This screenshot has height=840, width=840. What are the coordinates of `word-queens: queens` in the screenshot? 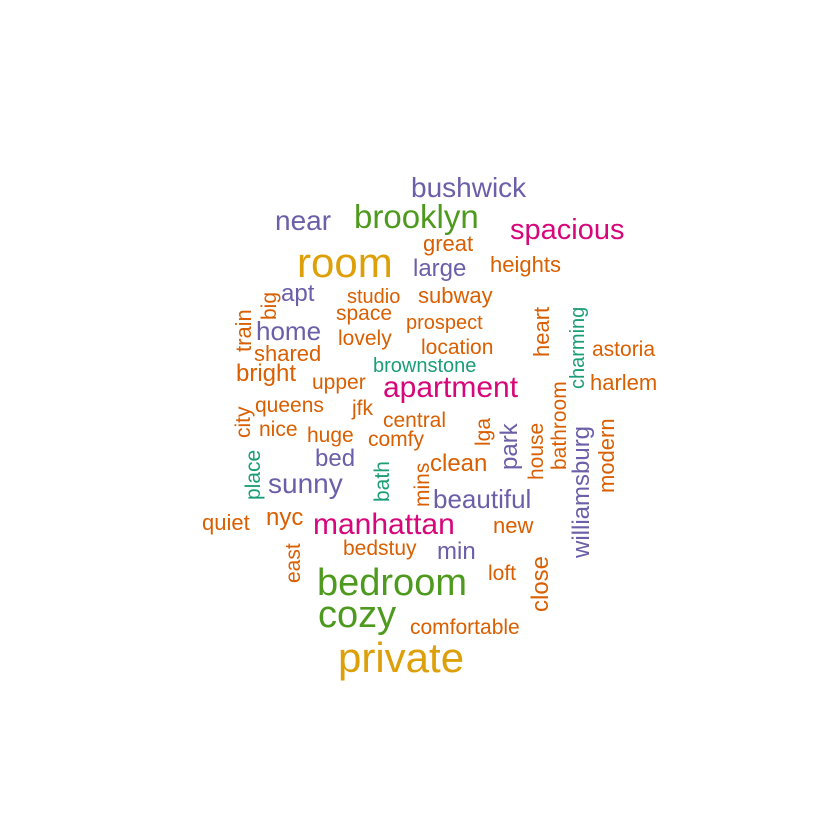 It's located at (289, 405).